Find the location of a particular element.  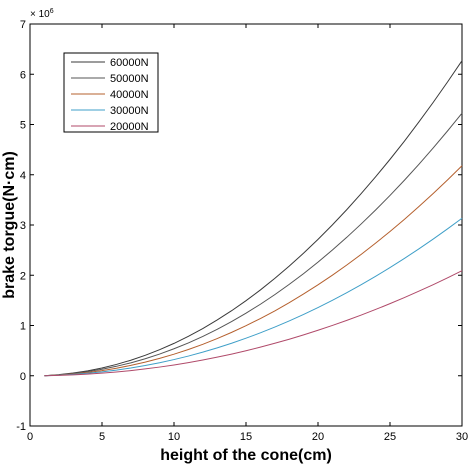

y-tick-label: 7 is located at coordinates (23, 25).